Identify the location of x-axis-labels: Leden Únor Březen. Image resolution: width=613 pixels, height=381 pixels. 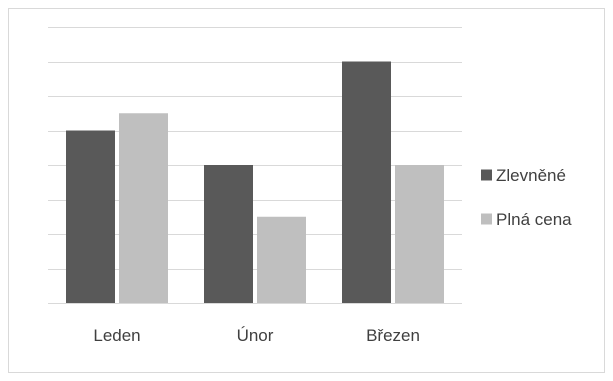
(256, 335).